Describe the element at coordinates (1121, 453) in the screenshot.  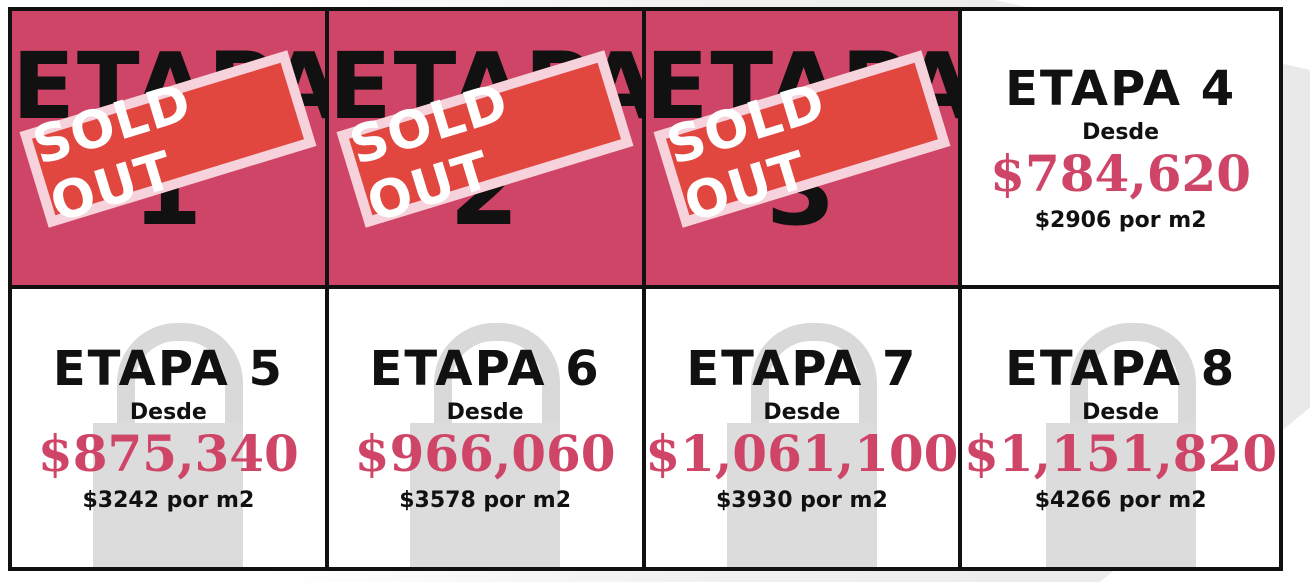
I see `etapa-8-price: $1,151,820` at that location.